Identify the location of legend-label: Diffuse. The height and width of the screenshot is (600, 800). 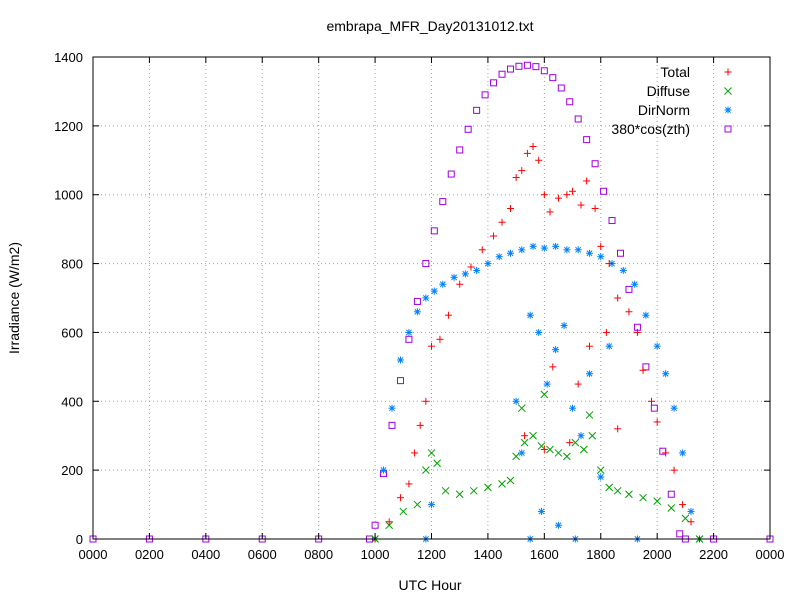
(669, 91).